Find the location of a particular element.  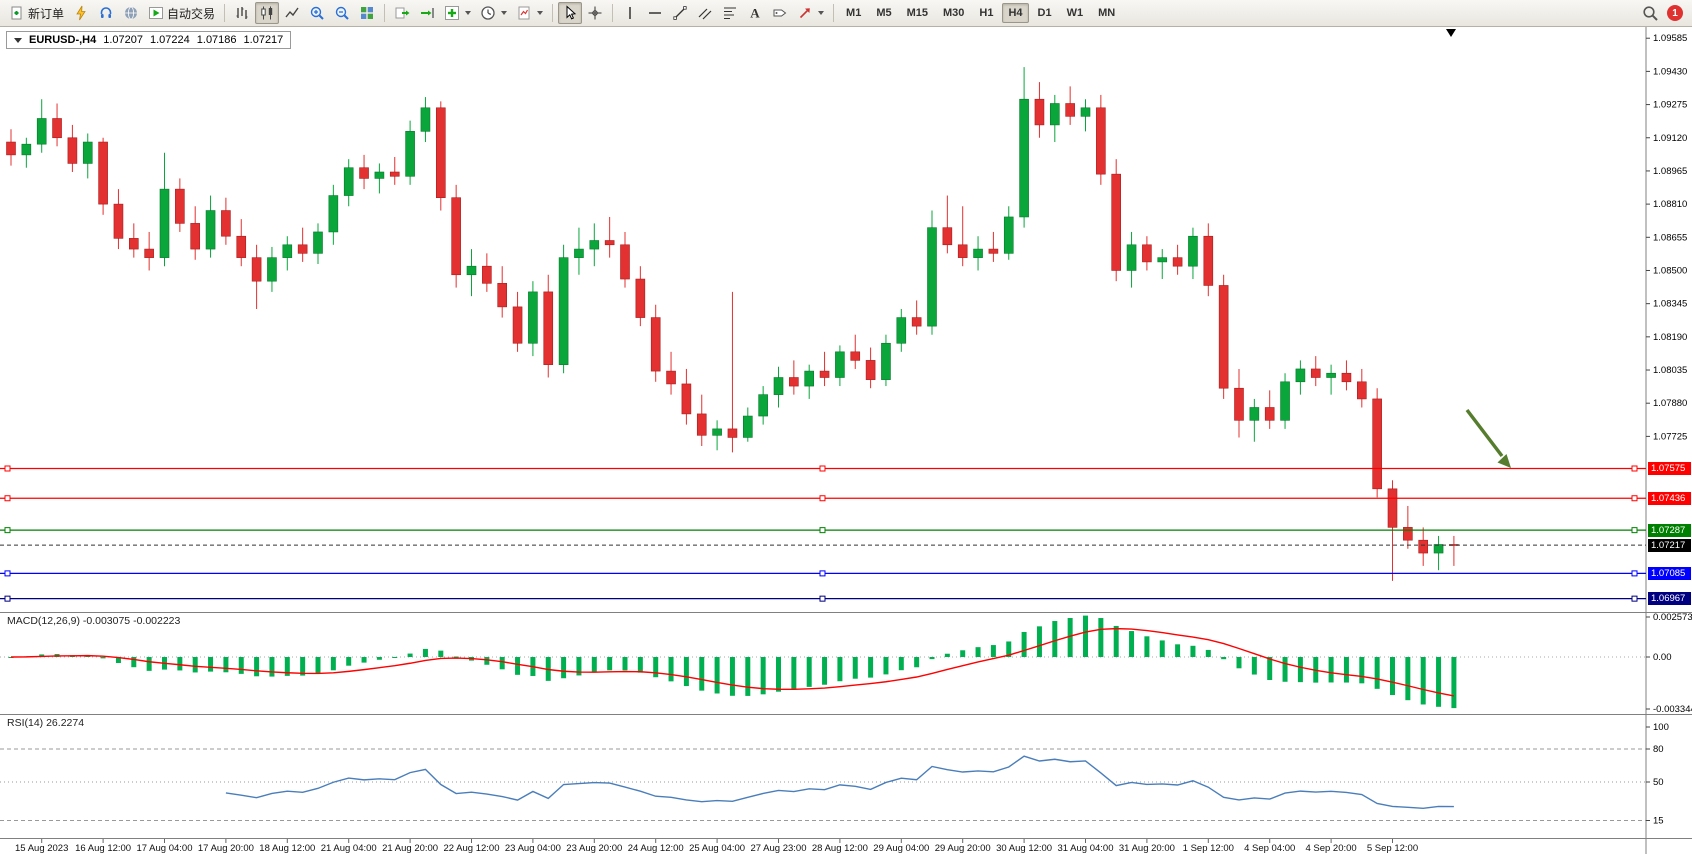

tile-windows-icon is located at coordinates (367, 13).